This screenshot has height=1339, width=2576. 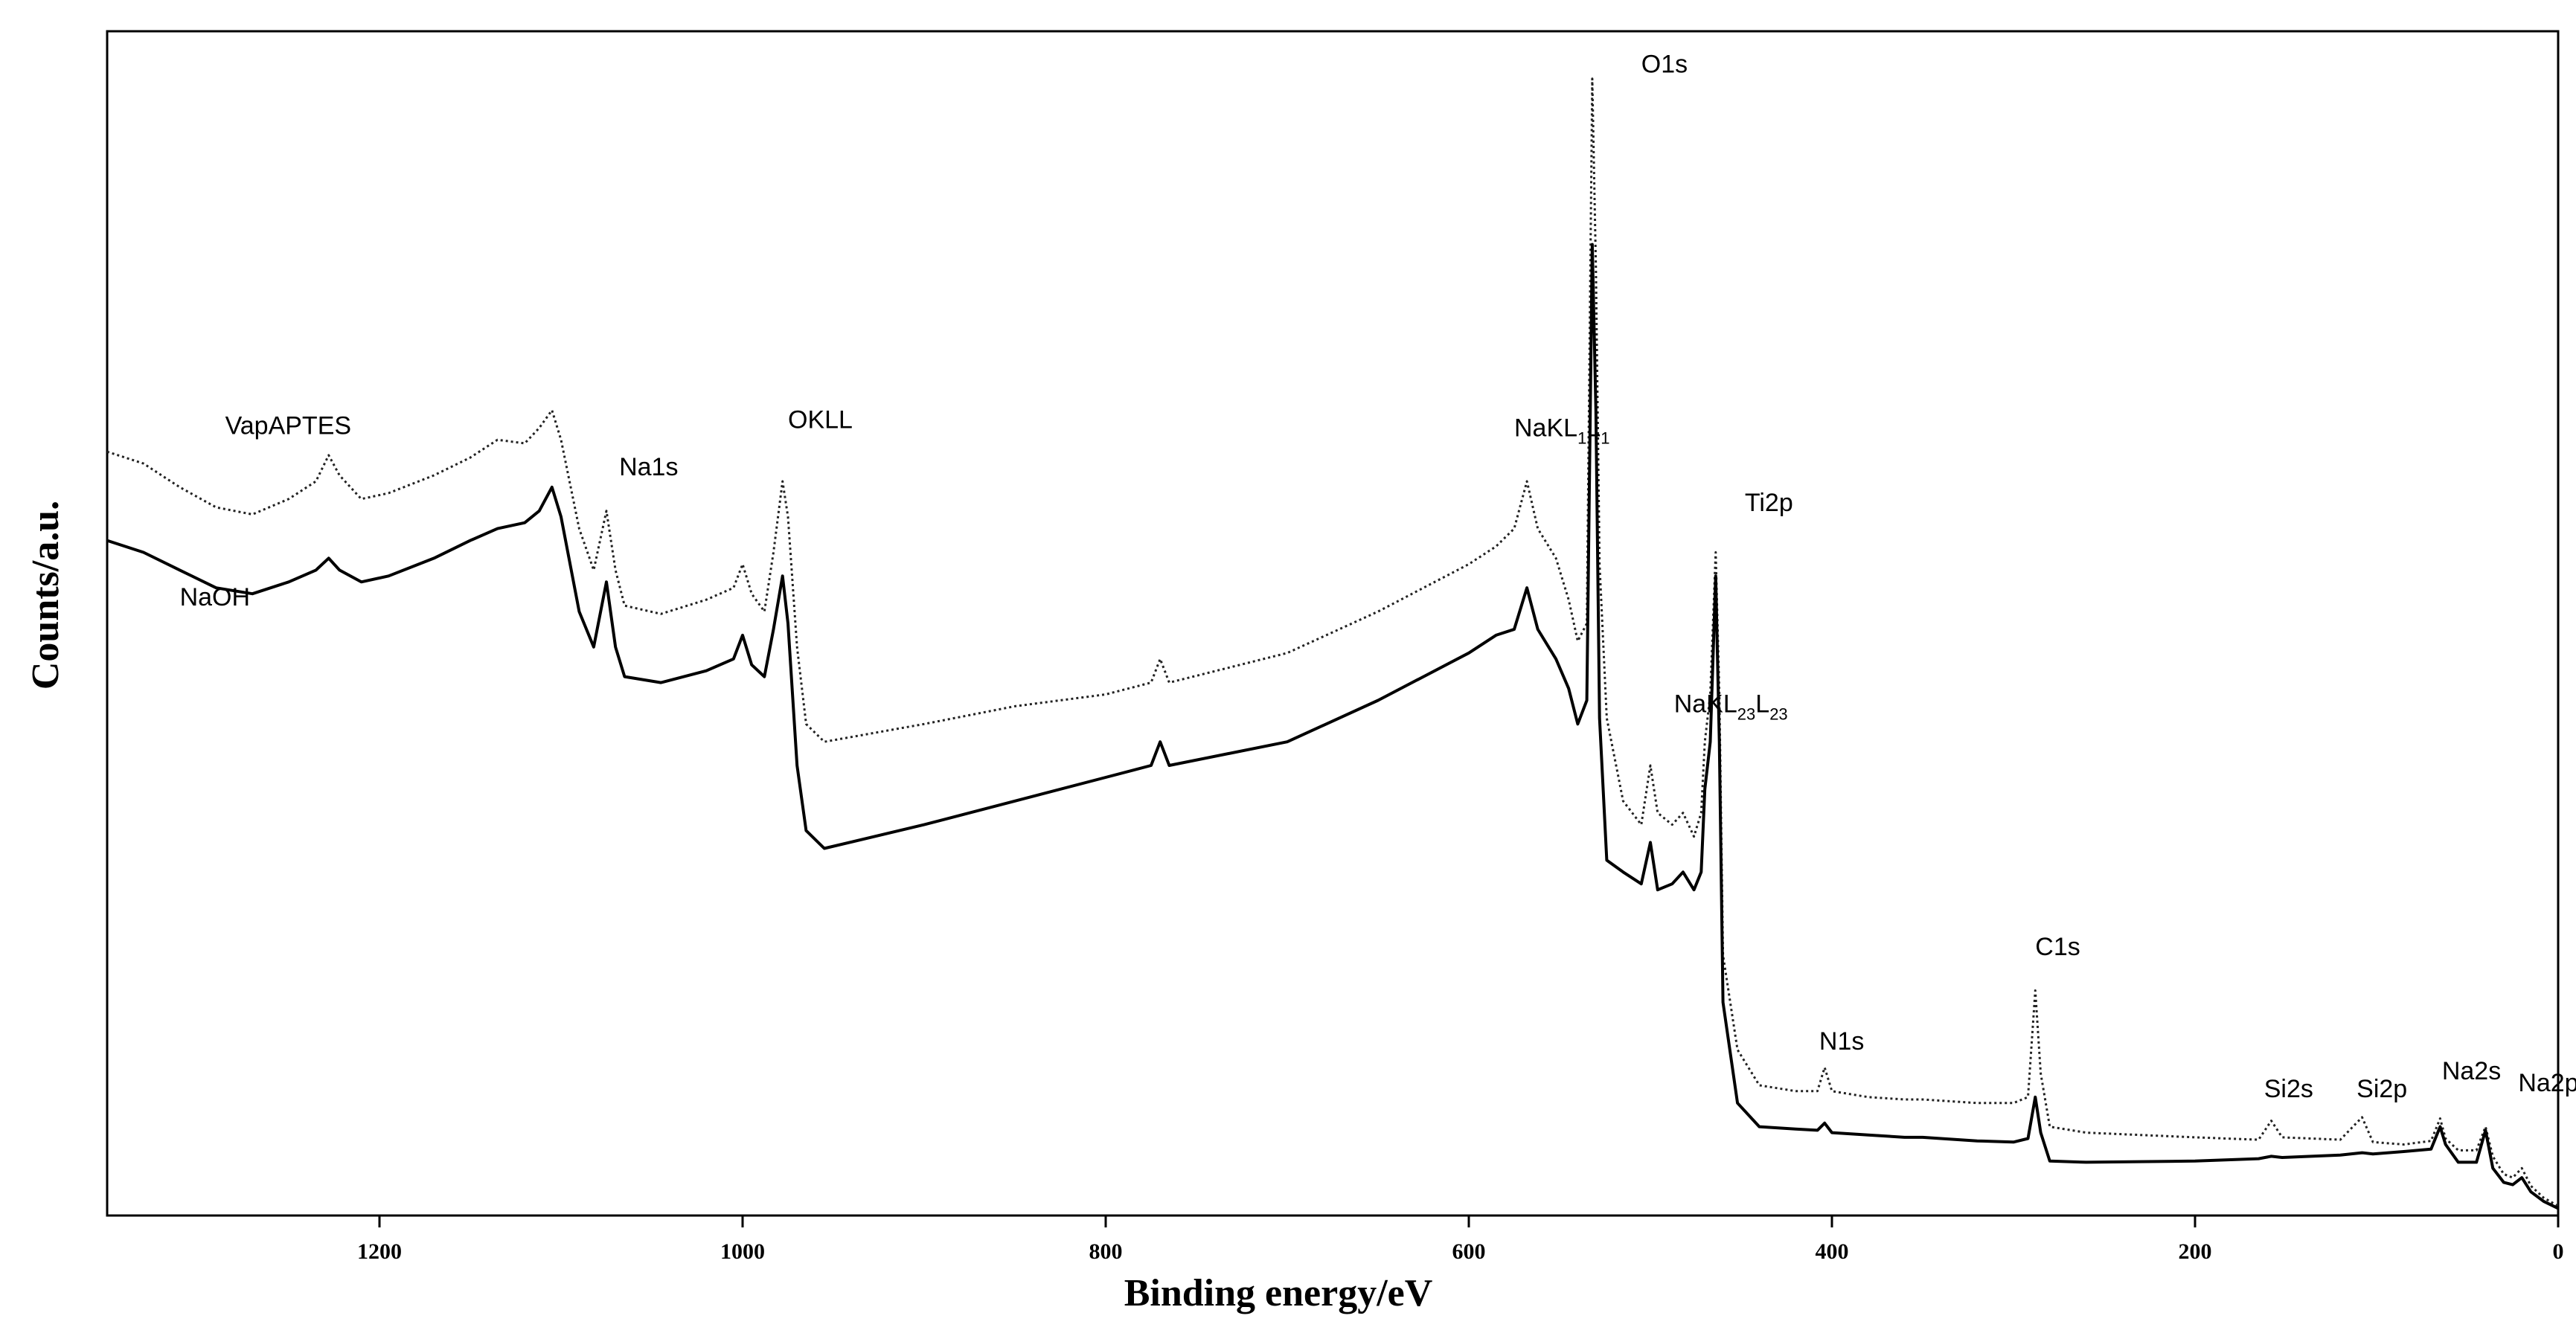 I want to click on peak-label-part: N1s, so click(x=1842, y=1041).